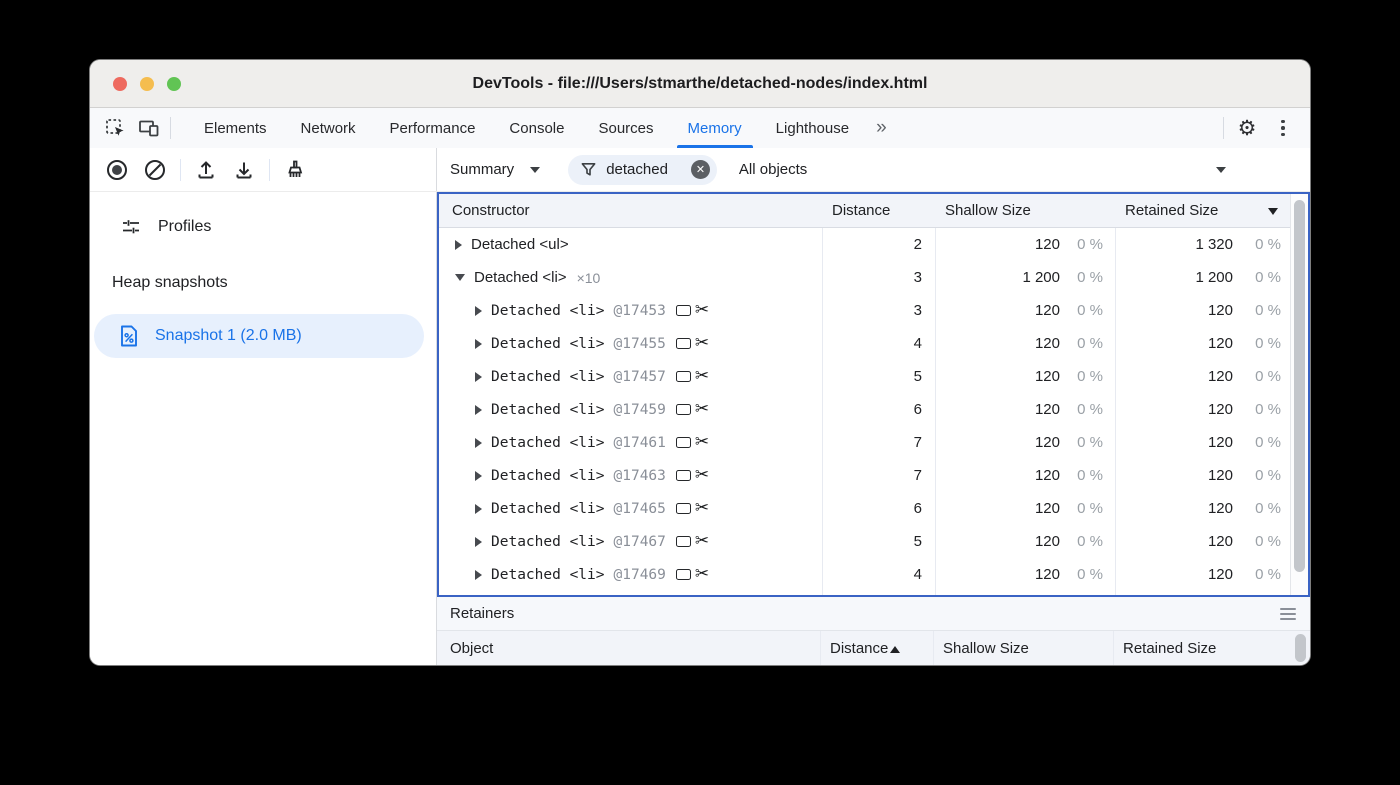 This screenshot has height=785, width=1400. I want to click on column-header-retained-size: Retained Size, so click(1172, 210).